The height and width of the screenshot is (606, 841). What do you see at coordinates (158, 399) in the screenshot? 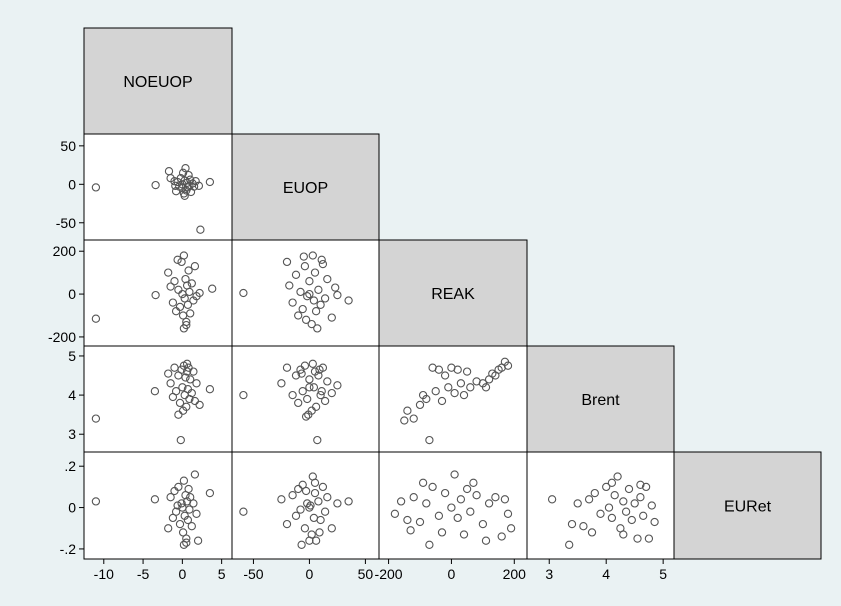
I see `scatter-panel-brent-vs-noeuop` at bounding box center [158, 399].